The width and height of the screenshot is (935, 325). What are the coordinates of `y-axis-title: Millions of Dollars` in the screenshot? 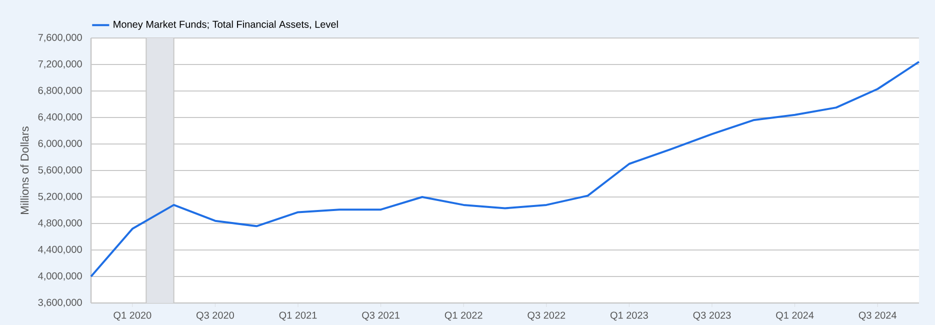 It's located at (24, 170).